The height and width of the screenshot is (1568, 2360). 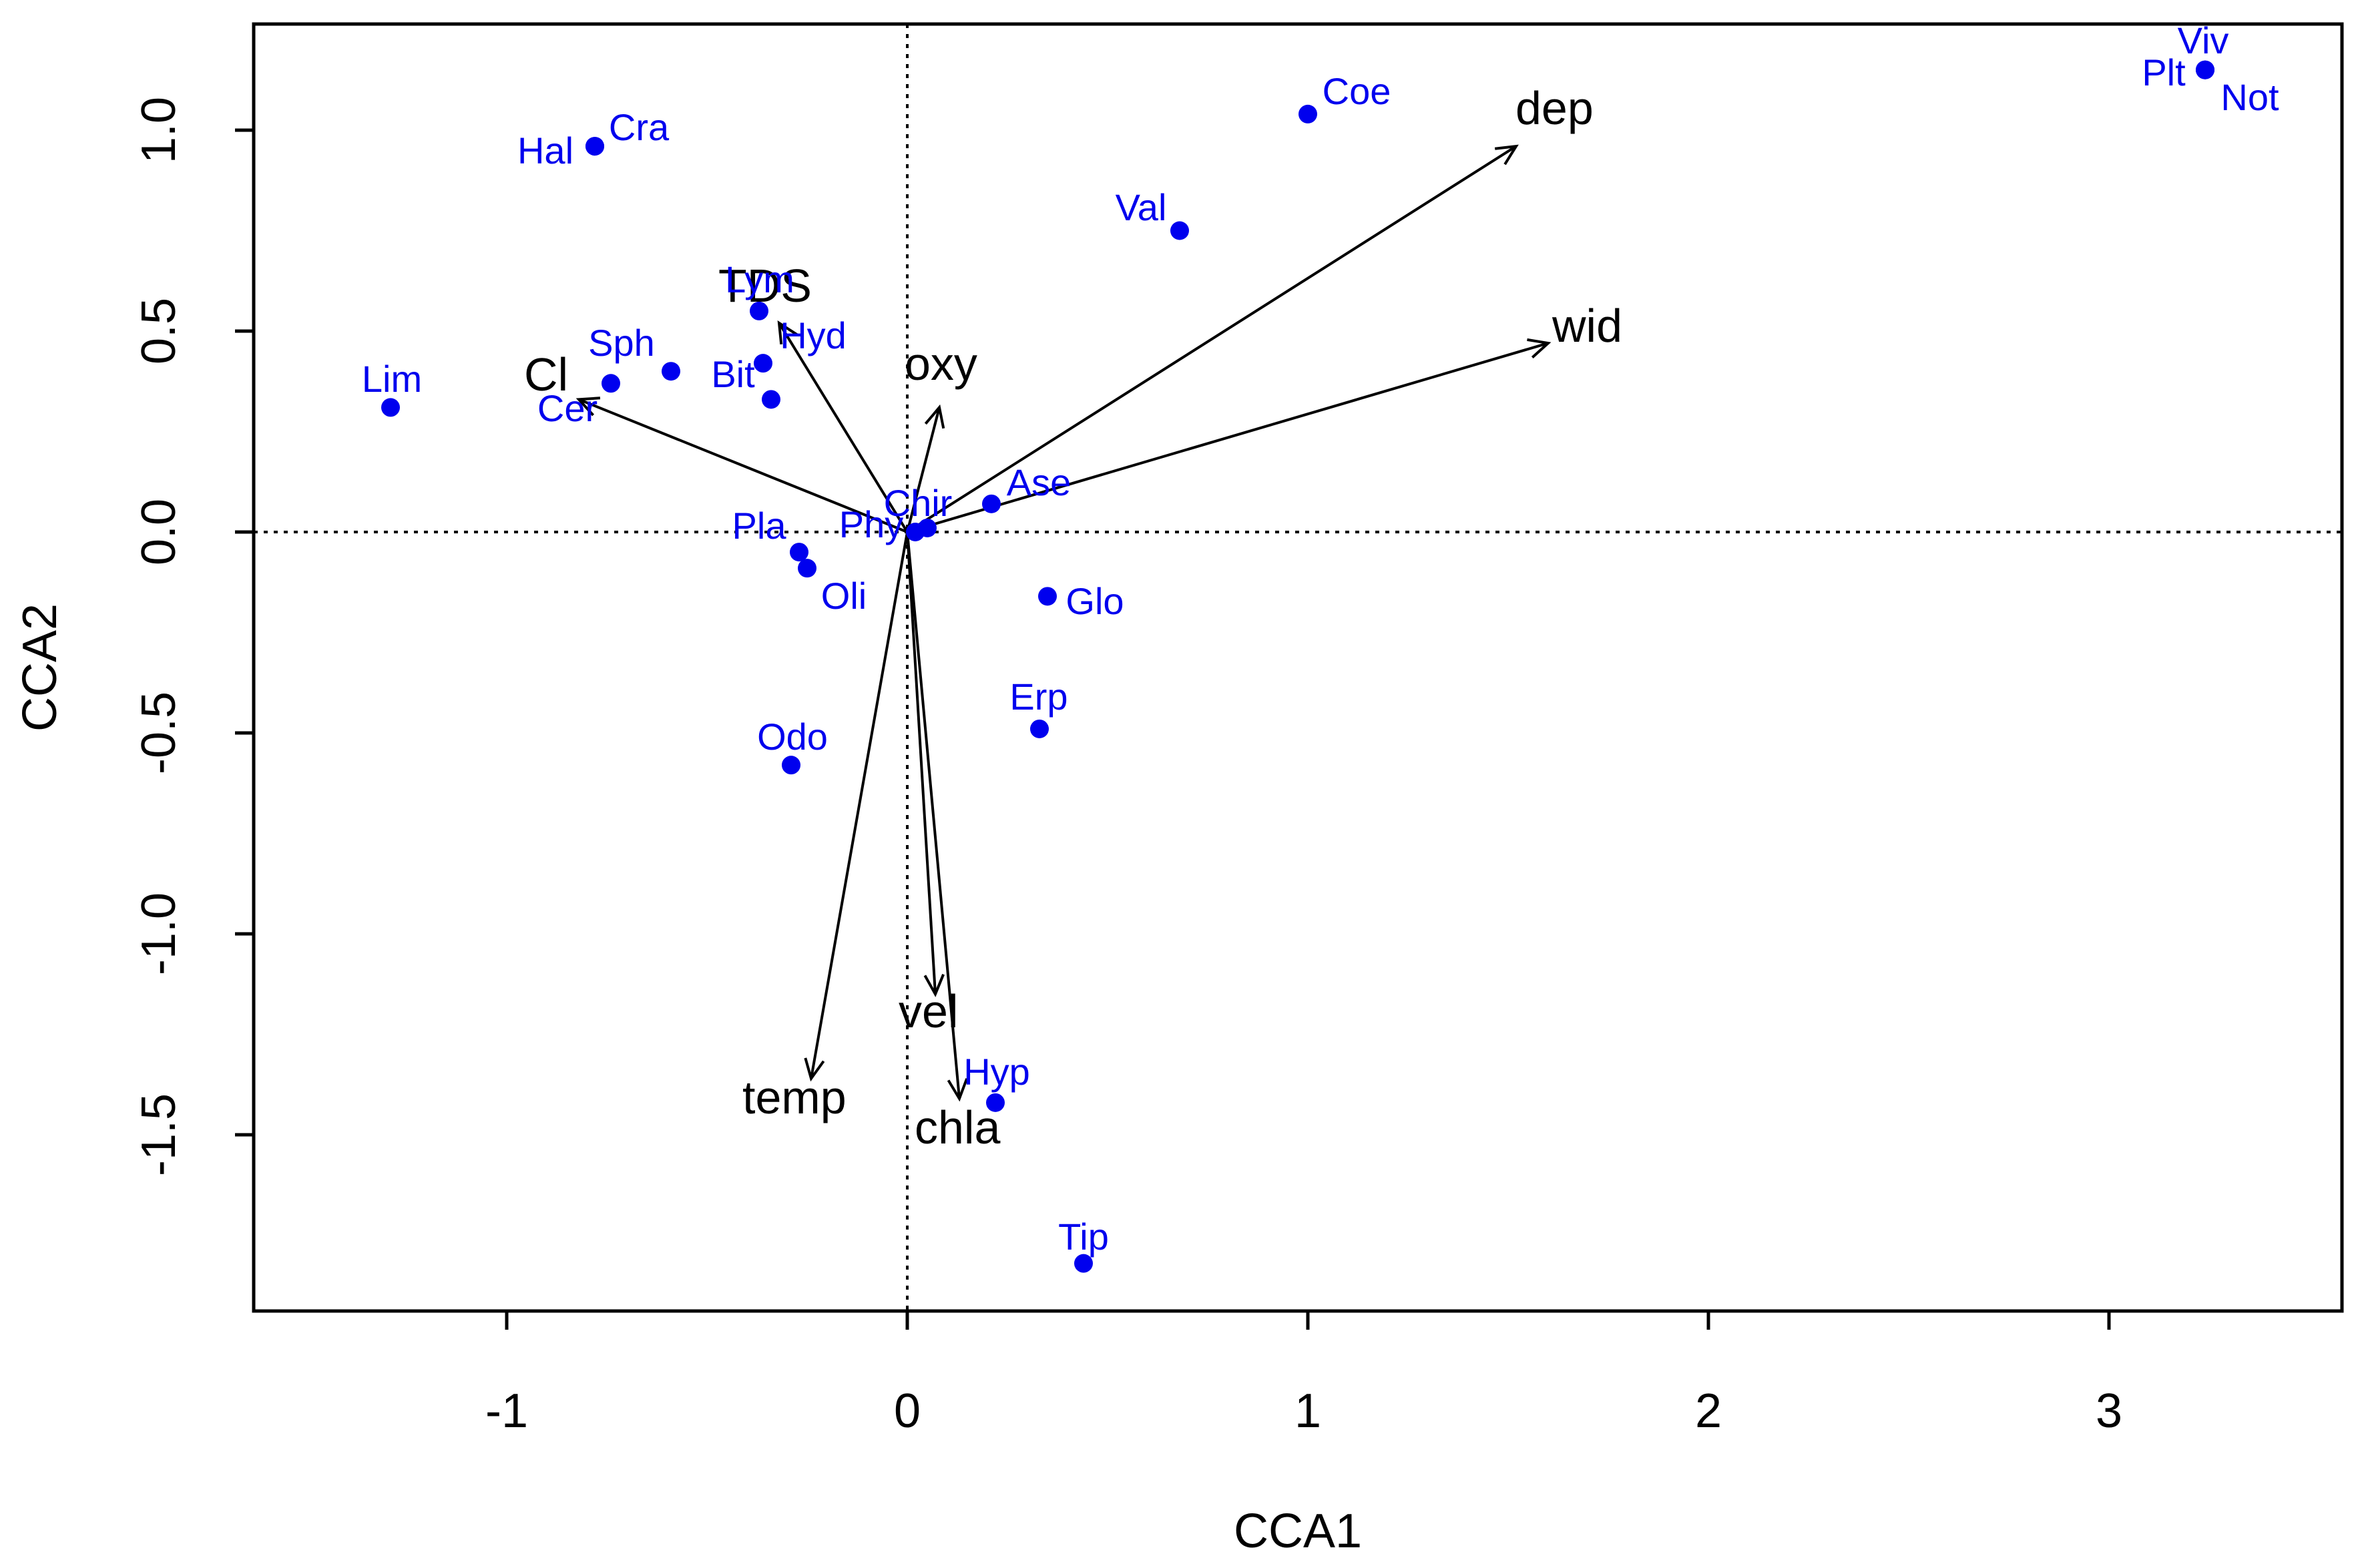 What do you see at coordinates (958, 1090) in the screenshot?
I see `vector-chla-arrowhead` at bounding box center [958, 1090].